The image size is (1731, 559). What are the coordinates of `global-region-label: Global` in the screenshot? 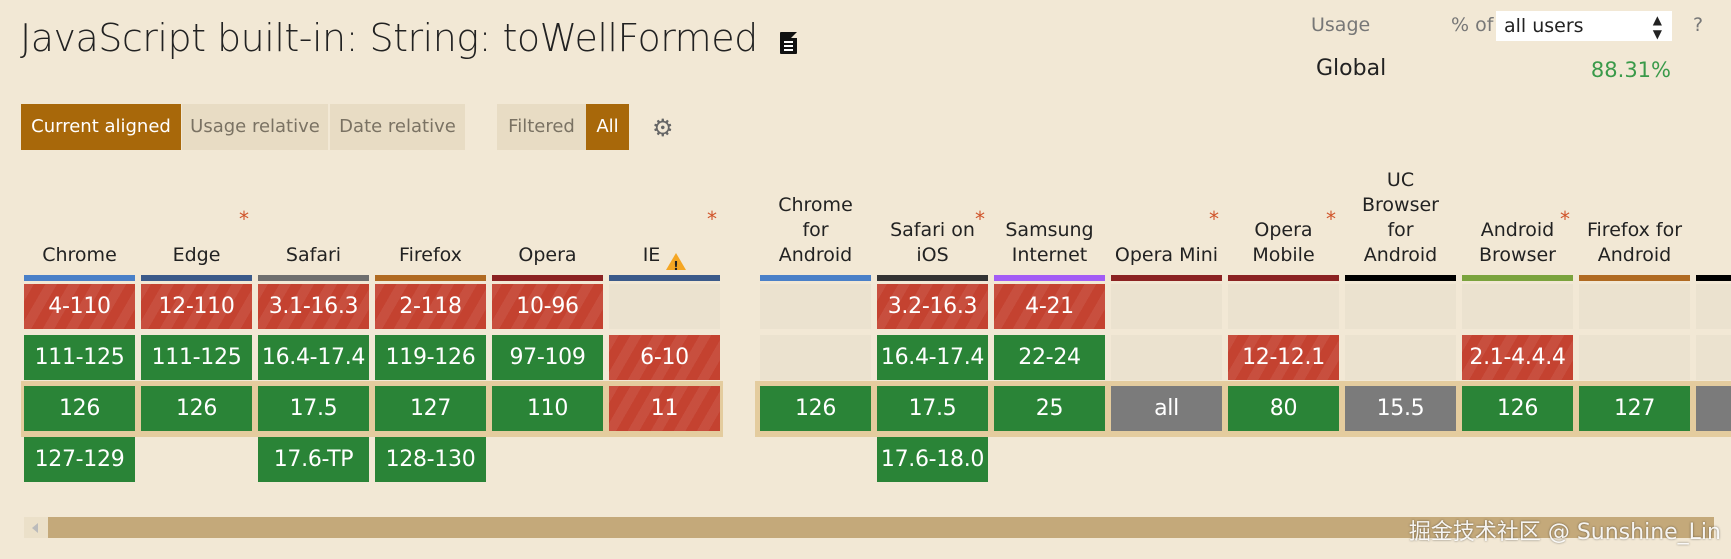 It's located at (1351, 68).